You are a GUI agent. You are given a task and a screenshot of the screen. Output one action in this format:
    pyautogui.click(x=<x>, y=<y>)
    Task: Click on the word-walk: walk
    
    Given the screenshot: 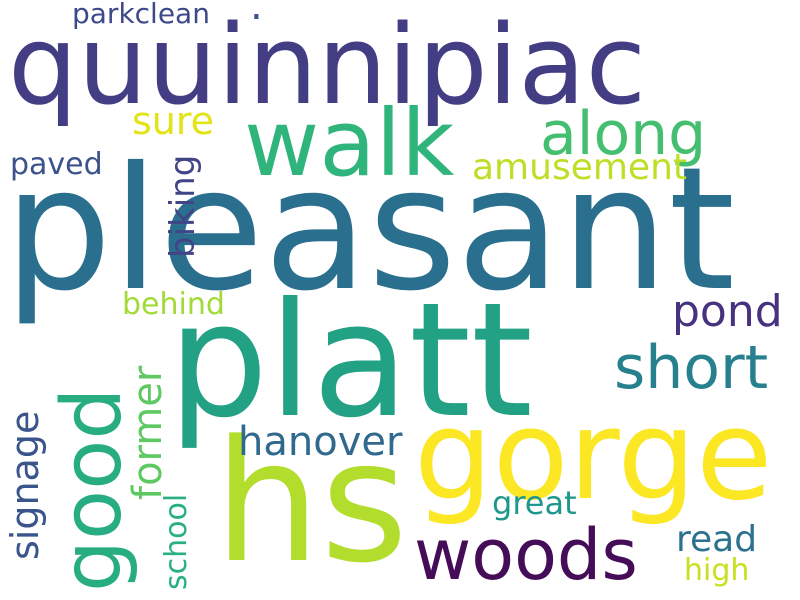 What is the action you would take?
    pyautogui.click(x=349, y=143)
    